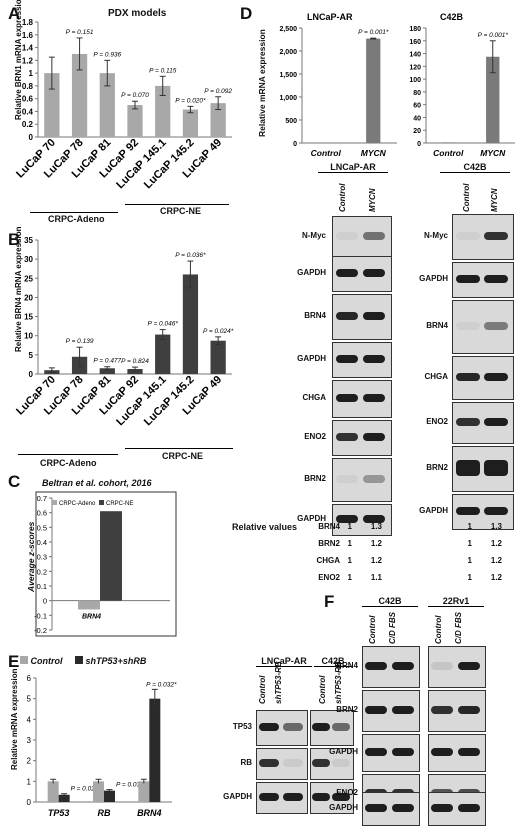  Describe the element at coordinates (314, 397) in the screenshot. I see `row-label-chga: CHGA` at that location.